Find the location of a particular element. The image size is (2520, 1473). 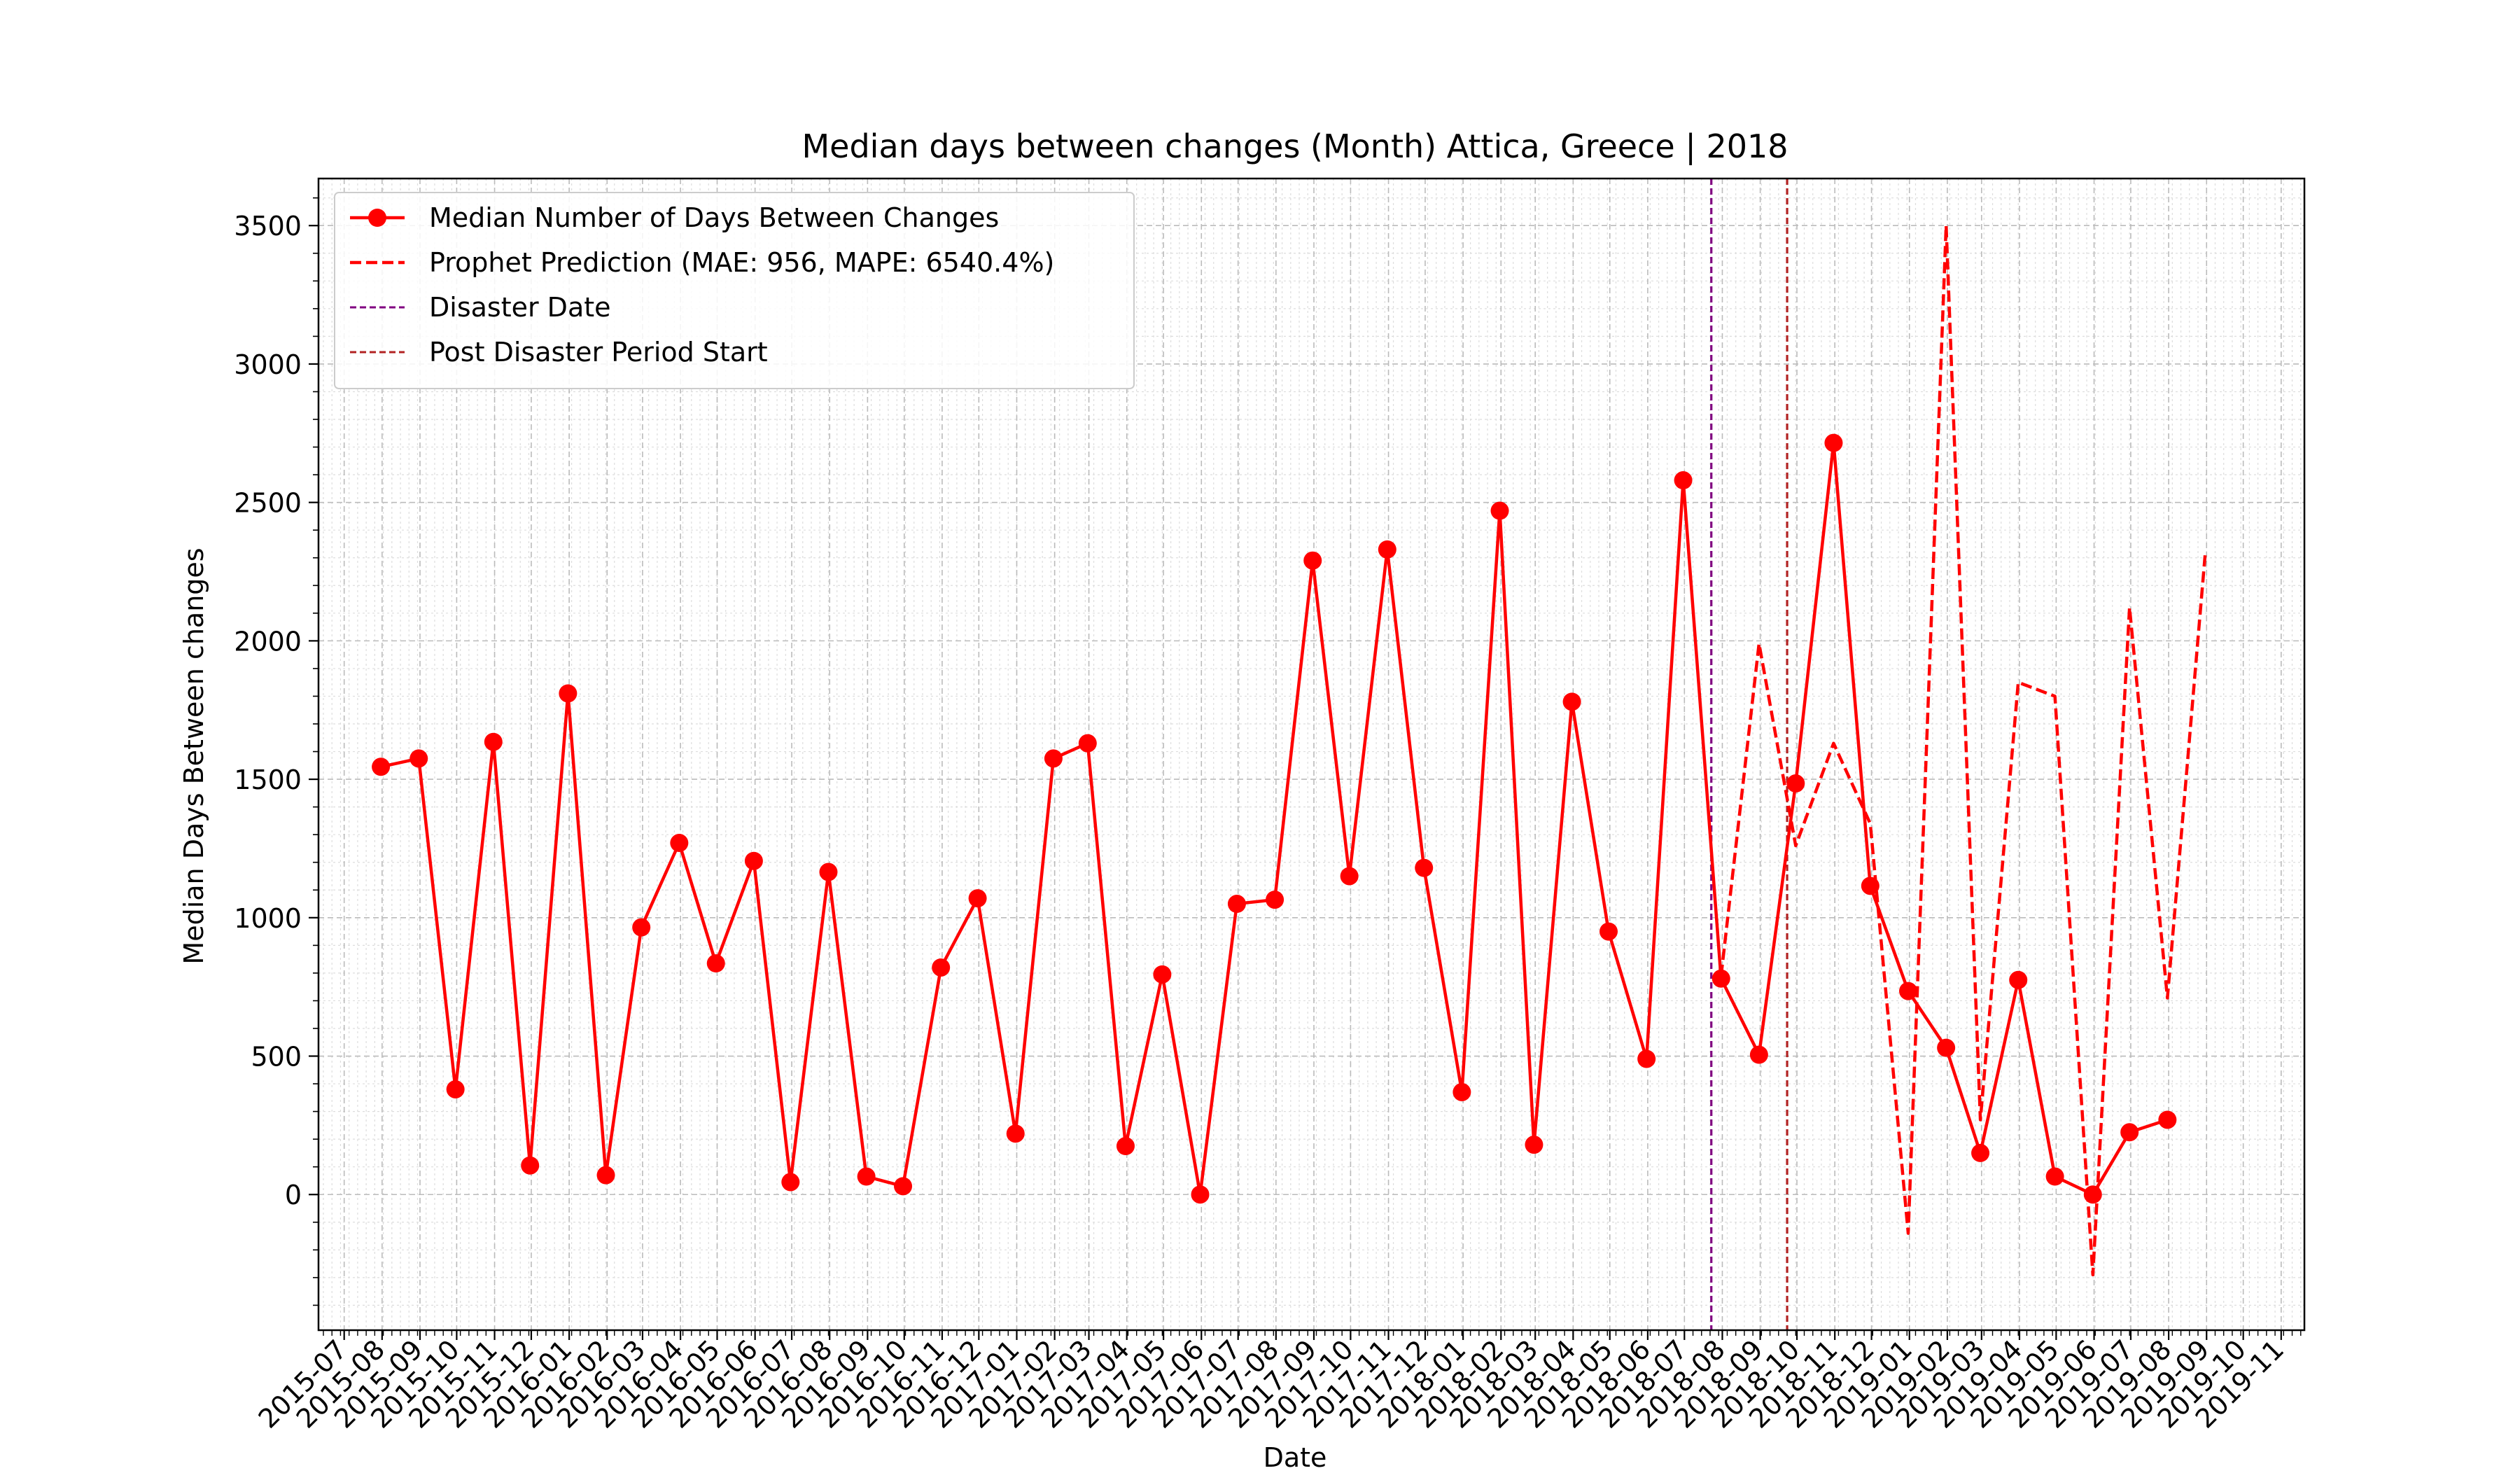

y-tick-label: 3000 is located at coordinates (268, 364).